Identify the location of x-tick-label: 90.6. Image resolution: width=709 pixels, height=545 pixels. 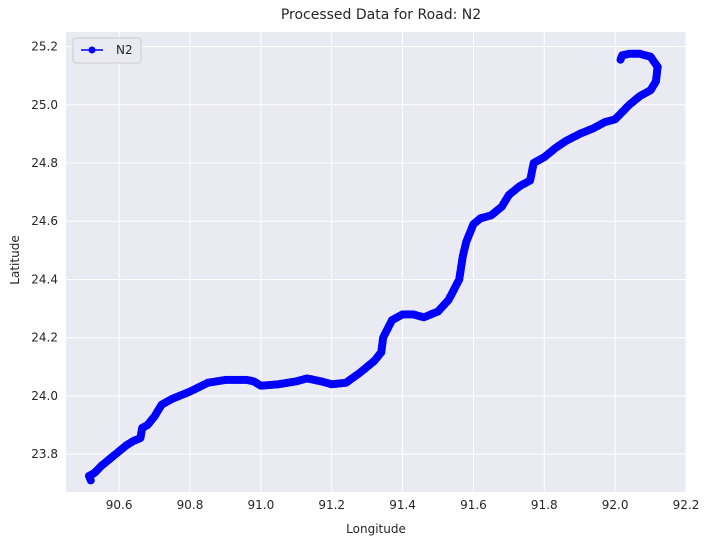
(119, 505).